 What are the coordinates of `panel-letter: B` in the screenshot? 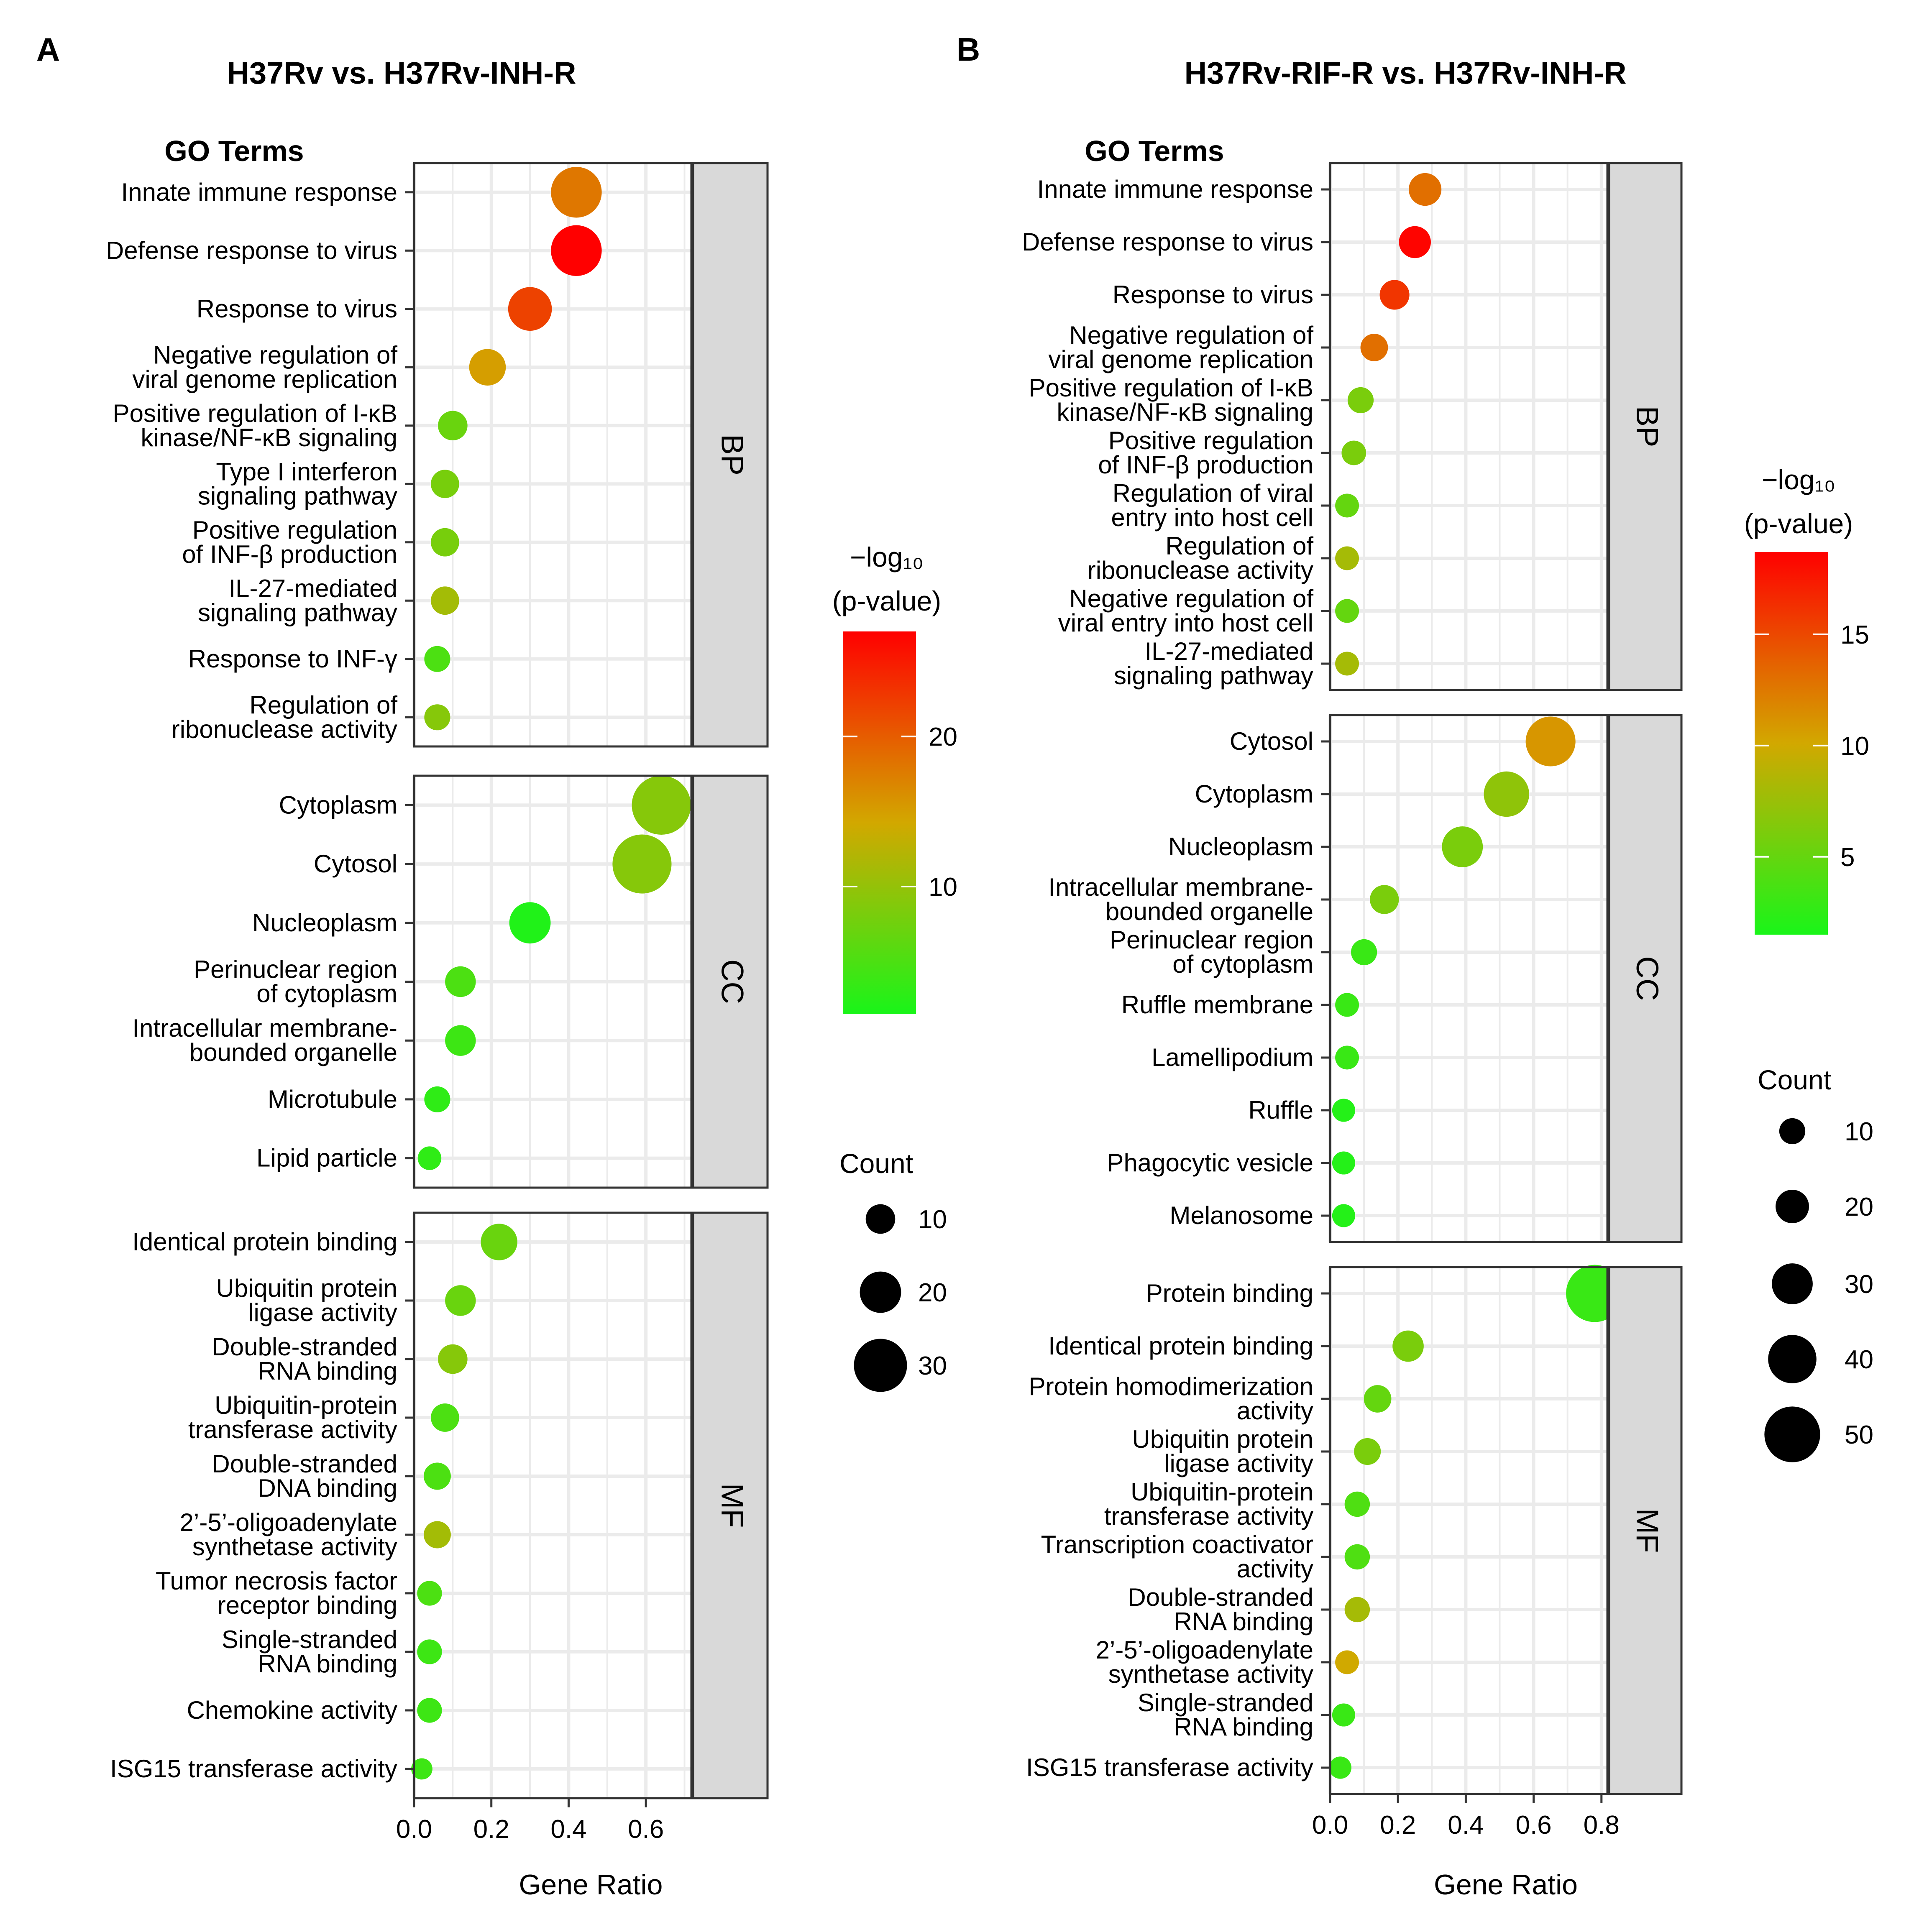 It's located at (968, 49).